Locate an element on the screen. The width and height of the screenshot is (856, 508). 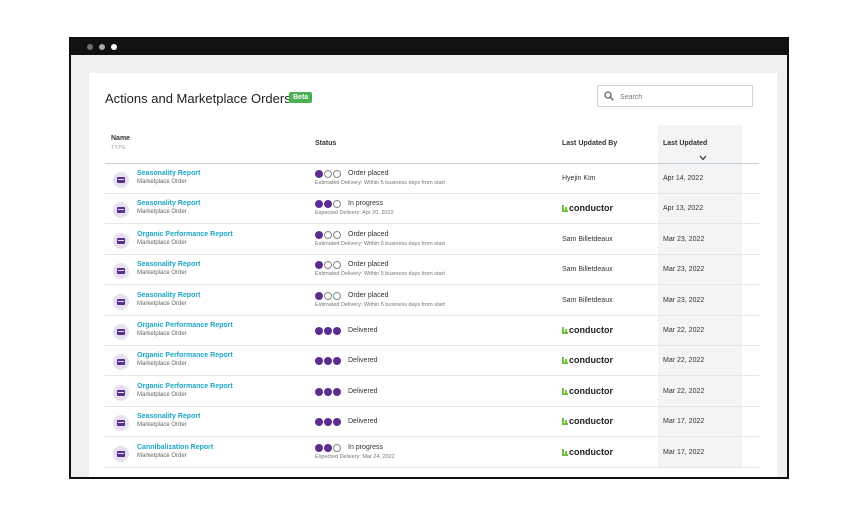
window-maximize-dot is located at coordinates (114, 47).